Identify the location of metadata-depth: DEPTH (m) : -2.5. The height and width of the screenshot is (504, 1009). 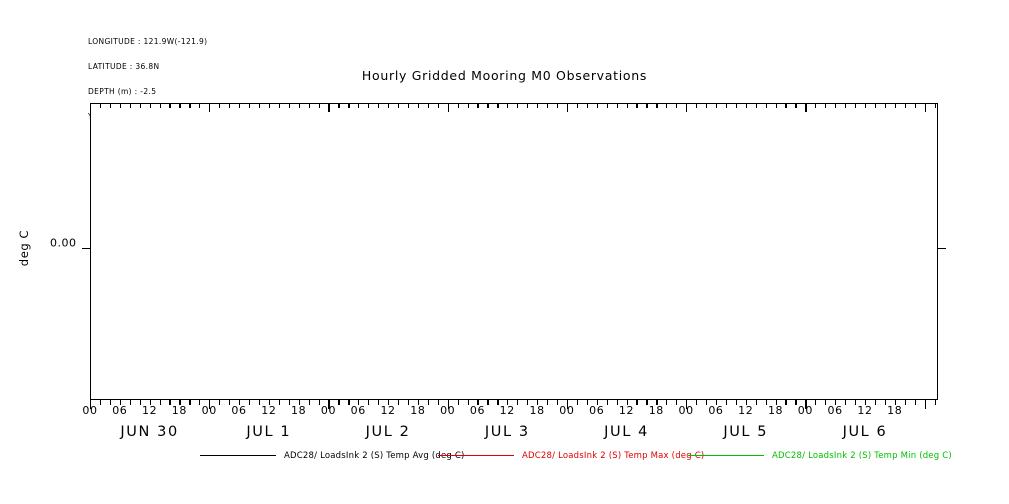
(122, 92).